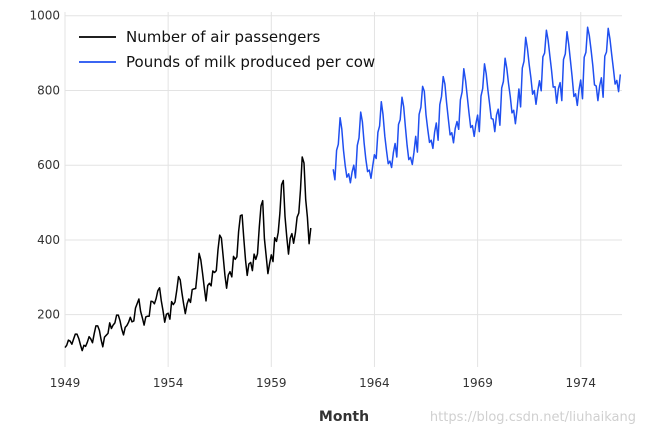  Describe the element at coordinates (223, 37) in the screenshot. I see `legend-label-air-passengers: Number of air passengers` at that location.